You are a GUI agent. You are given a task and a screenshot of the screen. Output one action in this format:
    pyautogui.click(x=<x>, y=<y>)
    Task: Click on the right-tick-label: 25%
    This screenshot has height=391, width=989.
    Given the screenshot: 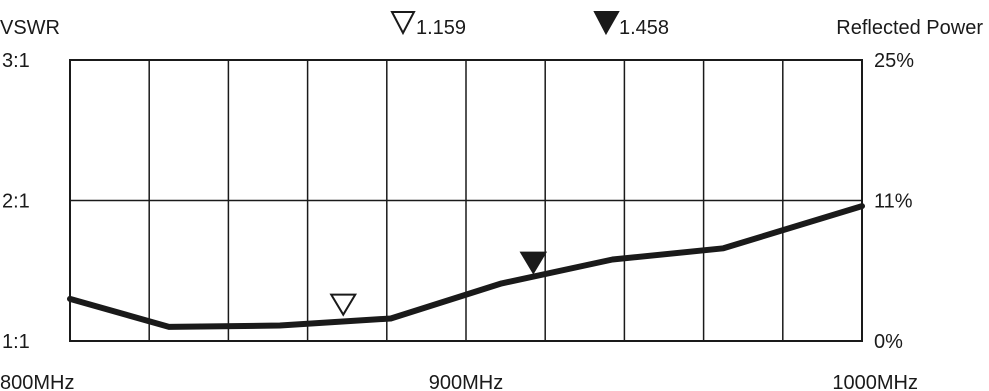 What is the action you would take?
    pyautogui.click(x=894, y=61)
    